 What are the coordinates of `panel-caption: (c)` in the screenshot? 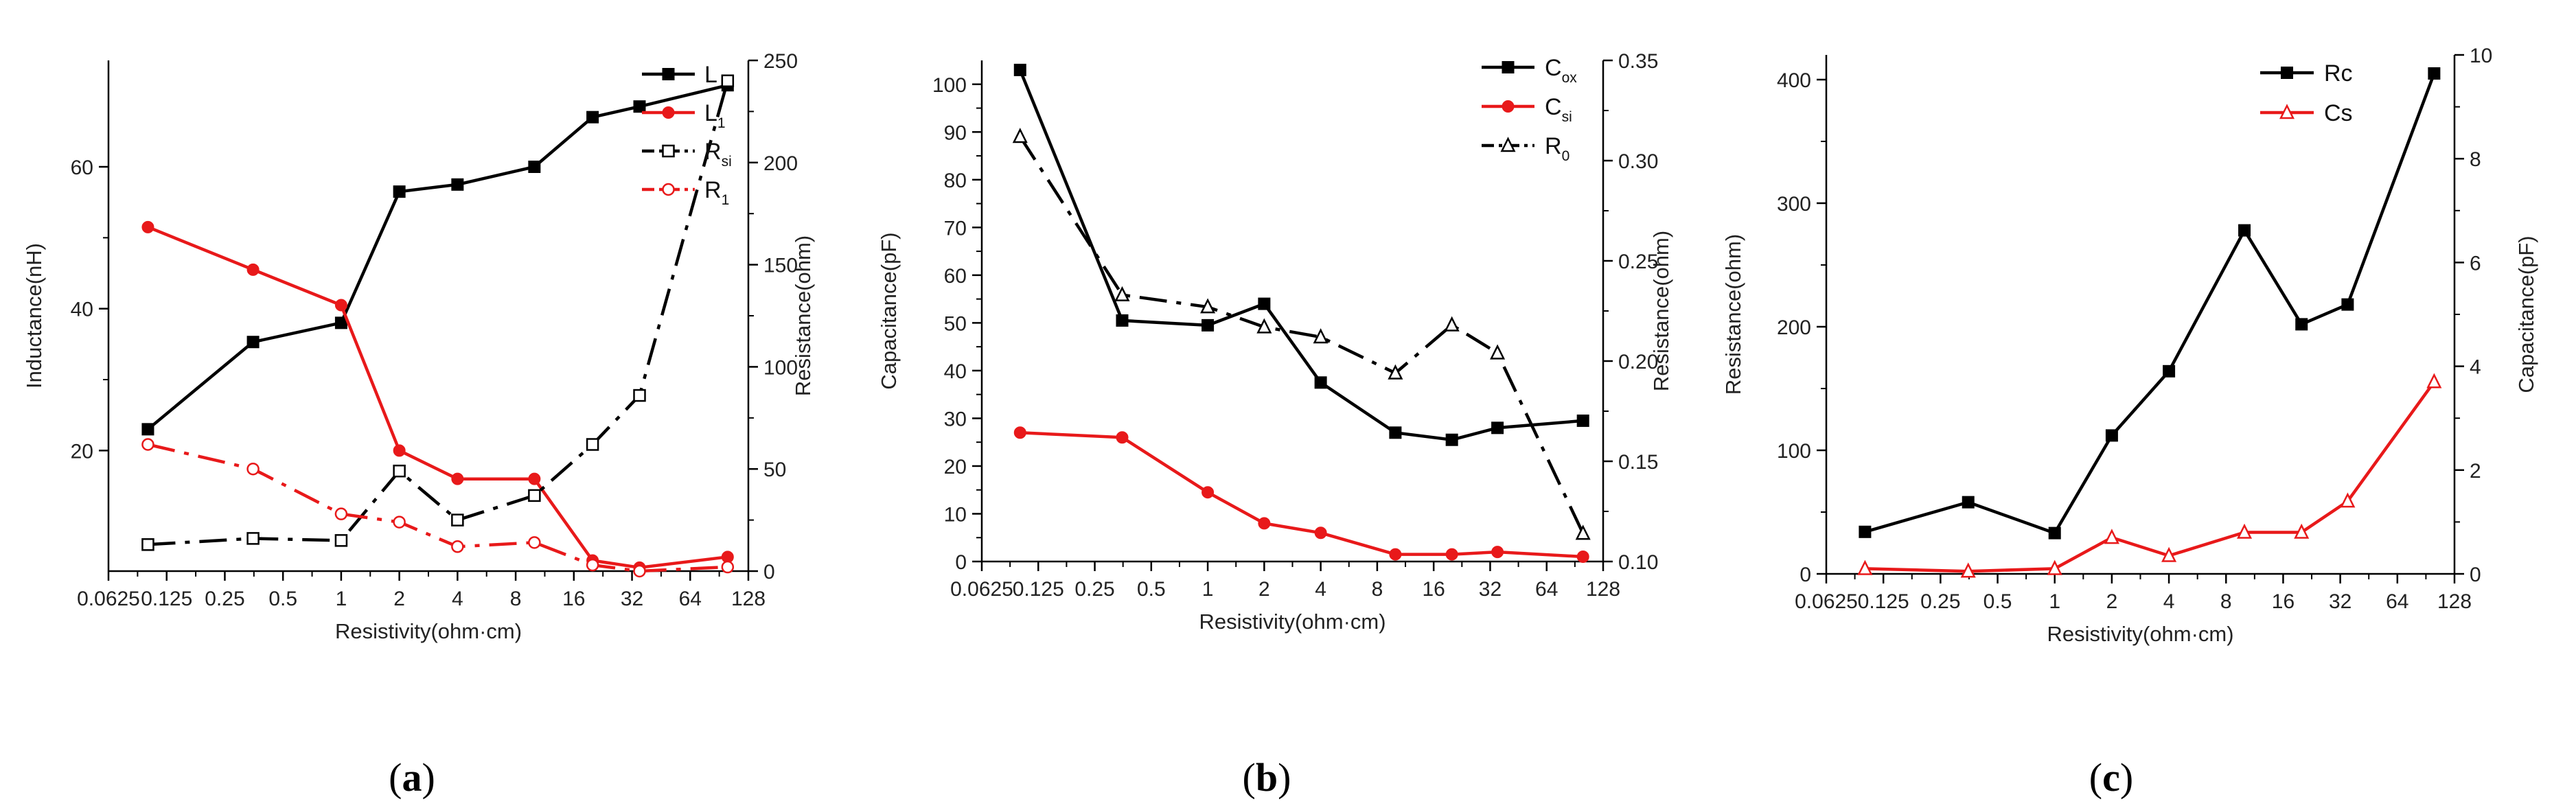 It's located at (2111, 777).